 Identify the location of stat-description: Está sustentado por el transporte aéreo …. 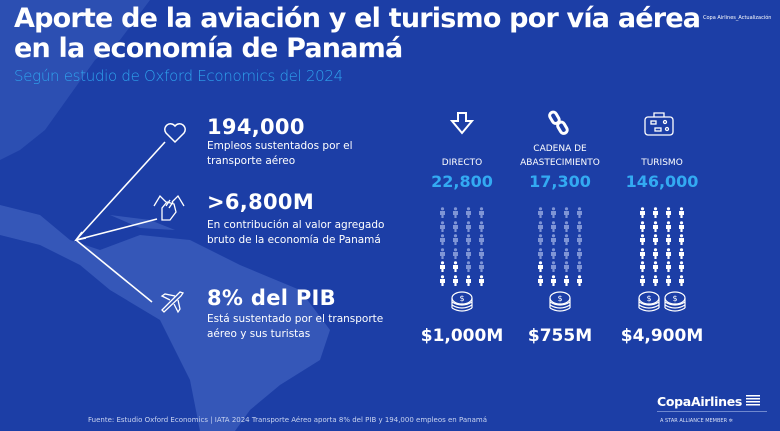
(295, 326).